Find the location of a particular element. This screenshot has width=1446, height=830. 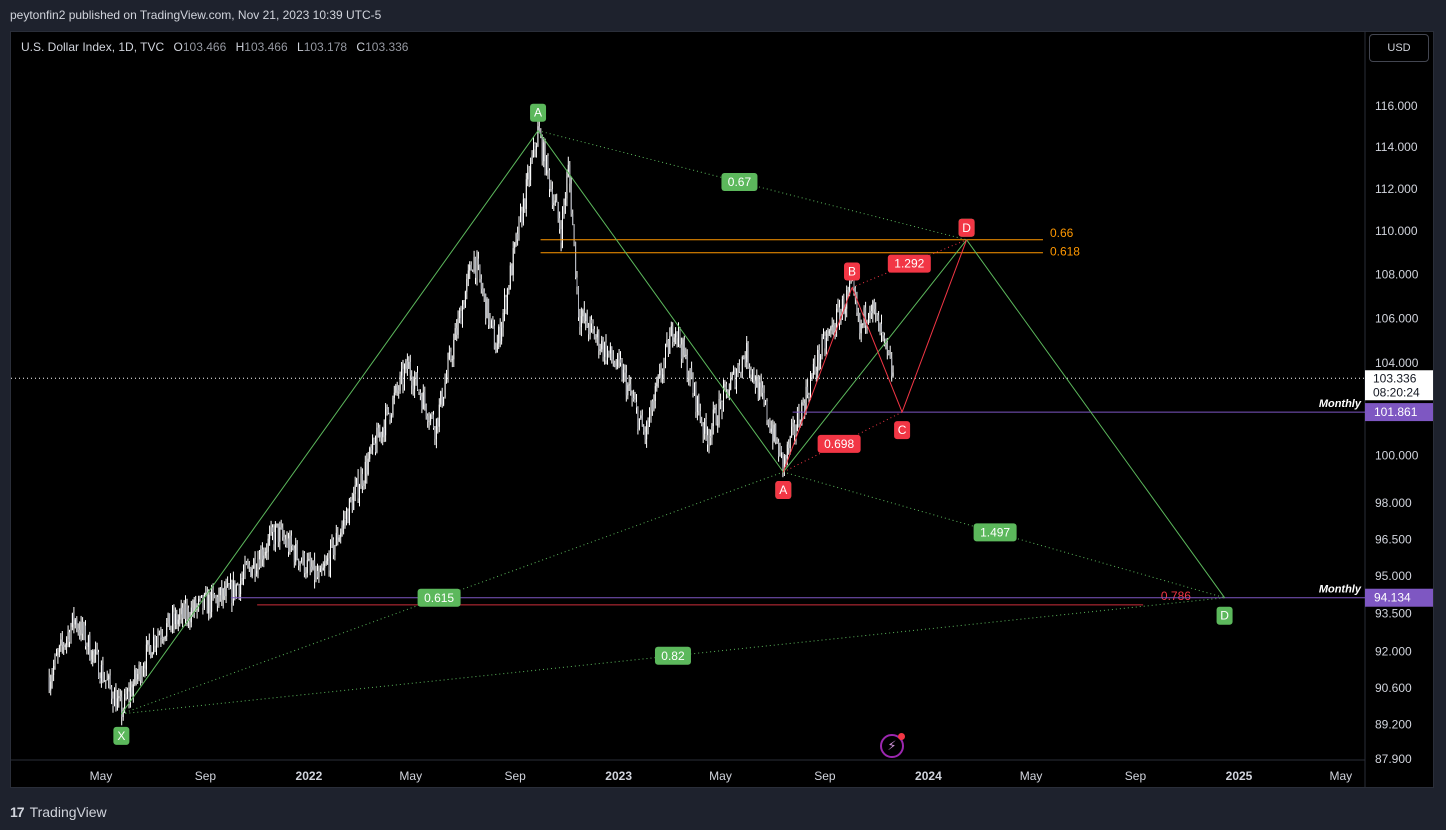

fib-786-label: 0.786 is located at coordinates (1176, 596).